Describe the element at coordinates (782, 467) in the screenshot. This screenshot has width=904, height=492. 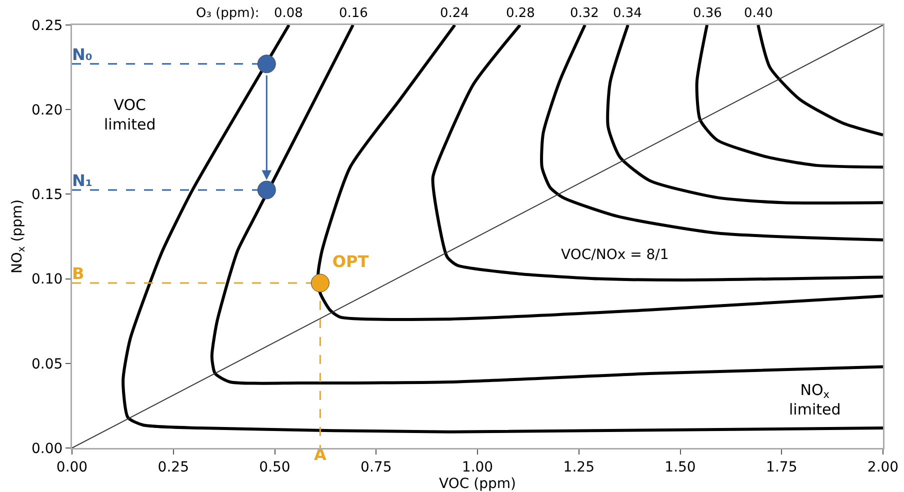
I see `x-tick-label: 1.75` at that location.